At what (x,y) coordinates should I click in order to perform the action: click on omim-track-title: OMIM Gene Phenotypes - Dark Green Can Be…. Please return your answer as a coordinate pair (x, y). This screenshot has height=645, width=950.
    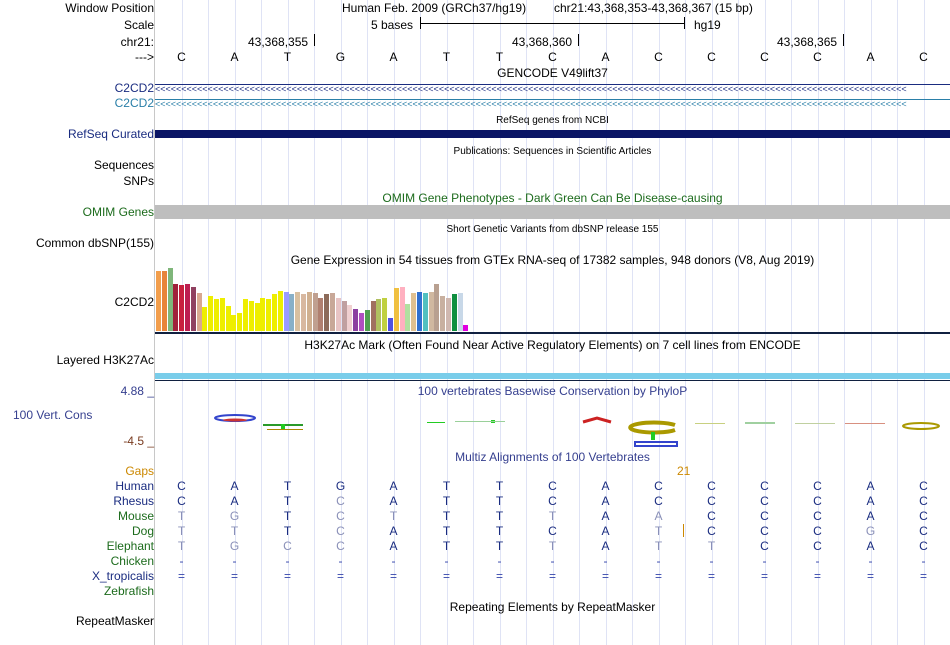
    Looking at the image, I should click on (552, 198).